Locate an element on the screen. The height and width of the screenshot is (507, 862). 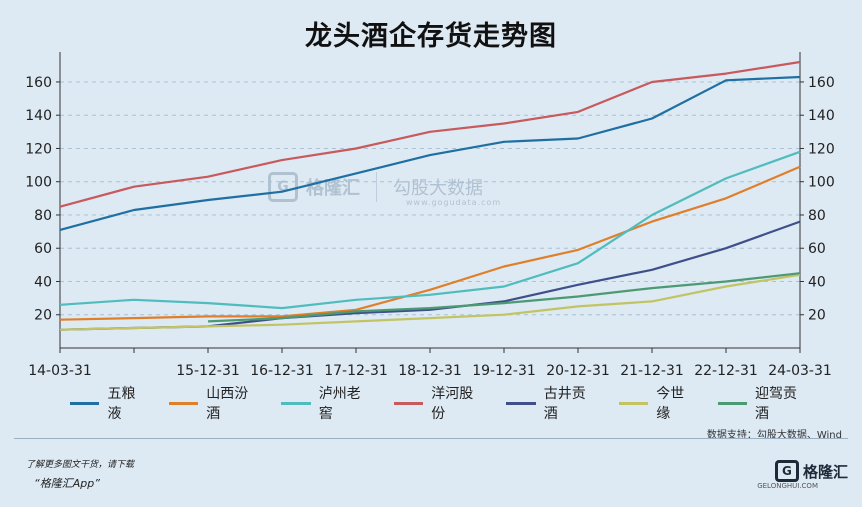
legend-item: 迎驾贡酒 is located at coordinates (764, 403).